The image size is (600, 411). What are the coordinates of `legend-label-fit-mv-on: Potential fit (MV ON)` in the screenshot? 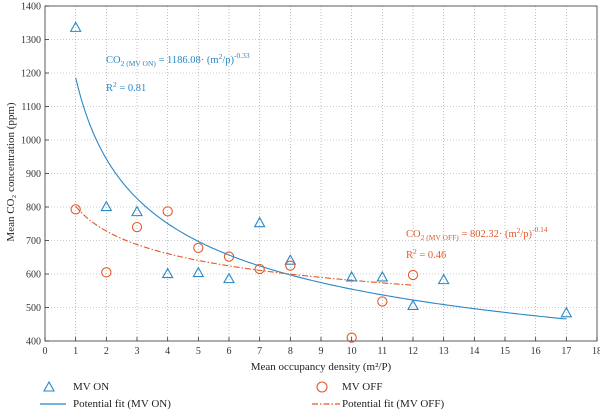 It's located at (122, 404).